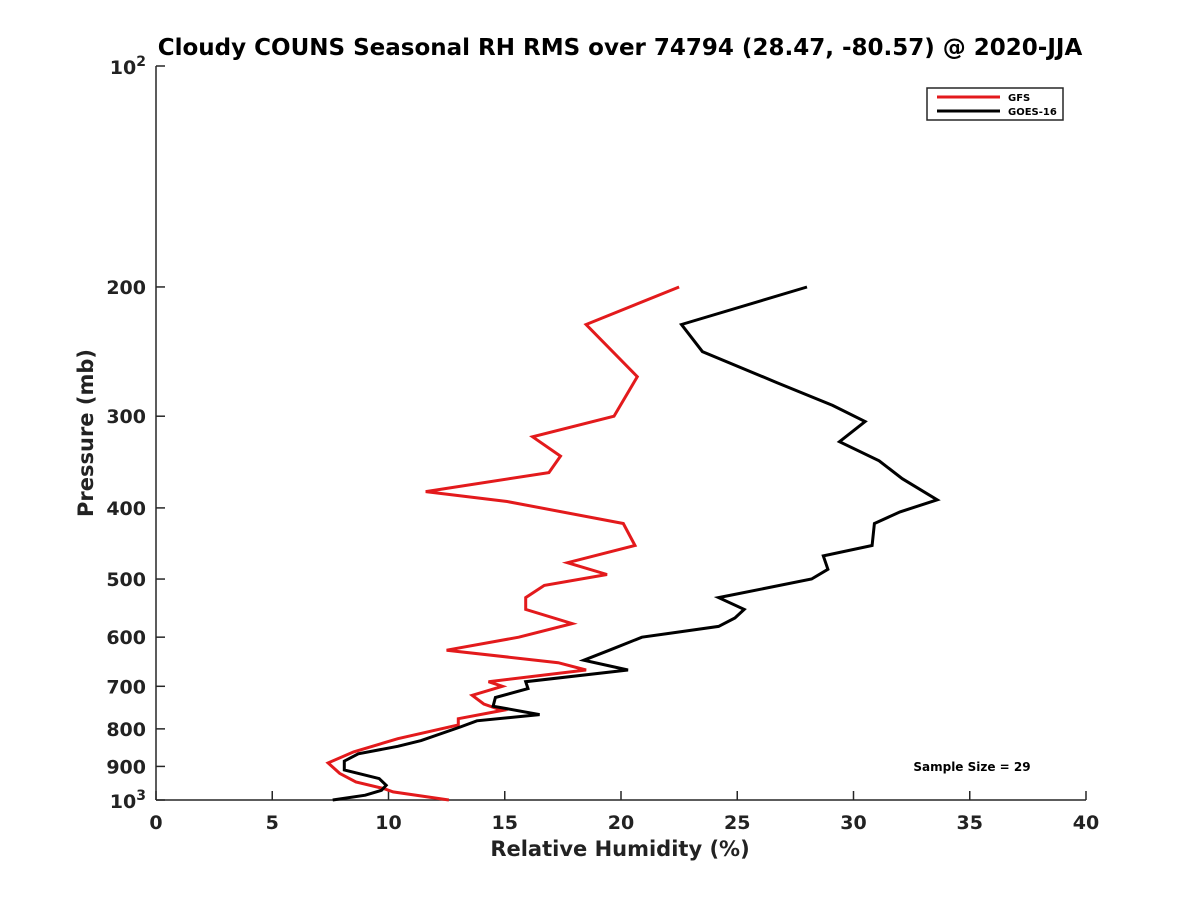 This screenshot has height=900, width=1200. I want to click on x-tick-label: 30, so click(853, 823).